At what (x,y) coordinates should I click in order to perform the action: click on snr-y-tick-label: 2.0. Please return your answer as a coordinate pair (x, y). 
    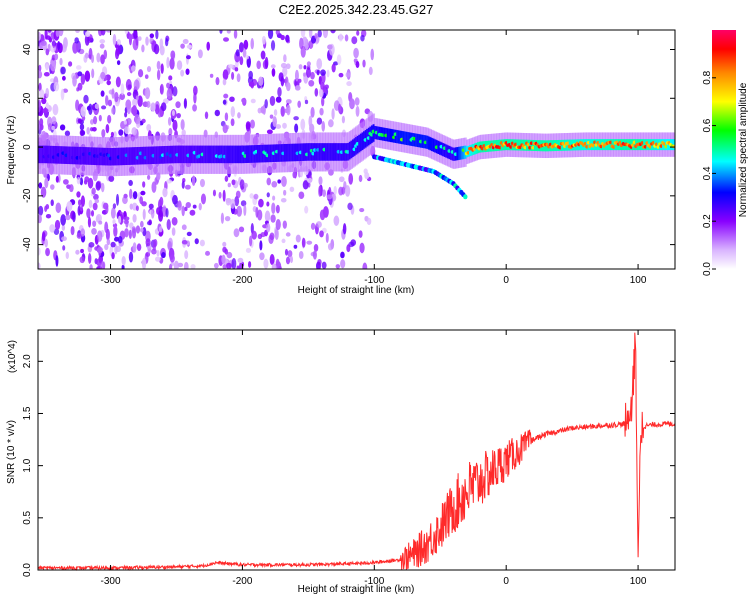
    Looking at the image, I should click on (27, 361).